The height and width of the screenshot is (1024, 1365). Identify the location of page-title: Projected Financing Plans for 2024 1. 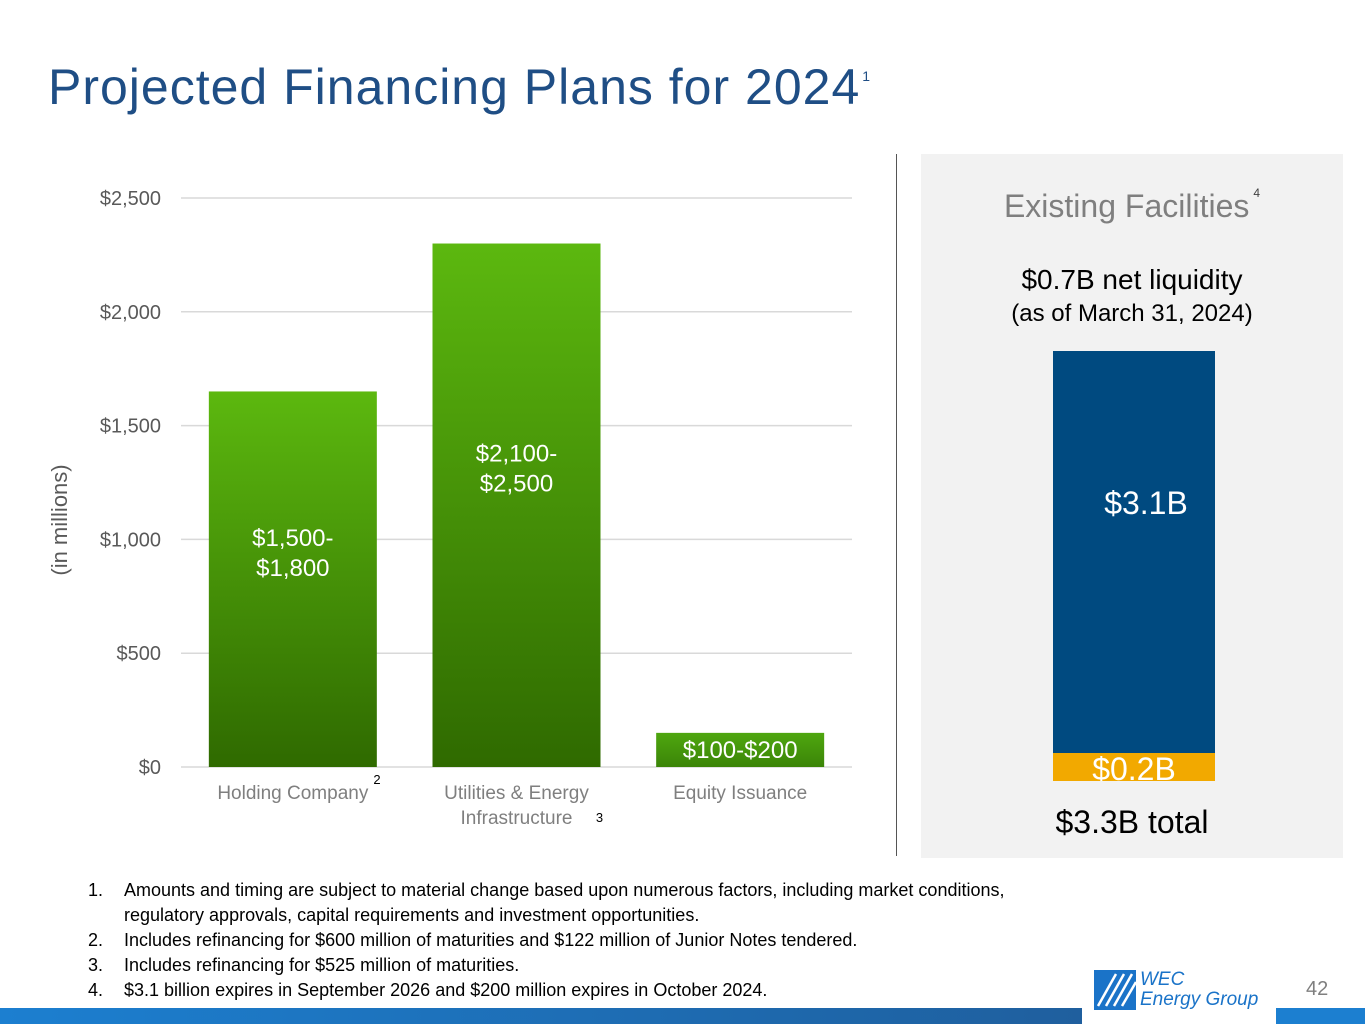
(459, 87).